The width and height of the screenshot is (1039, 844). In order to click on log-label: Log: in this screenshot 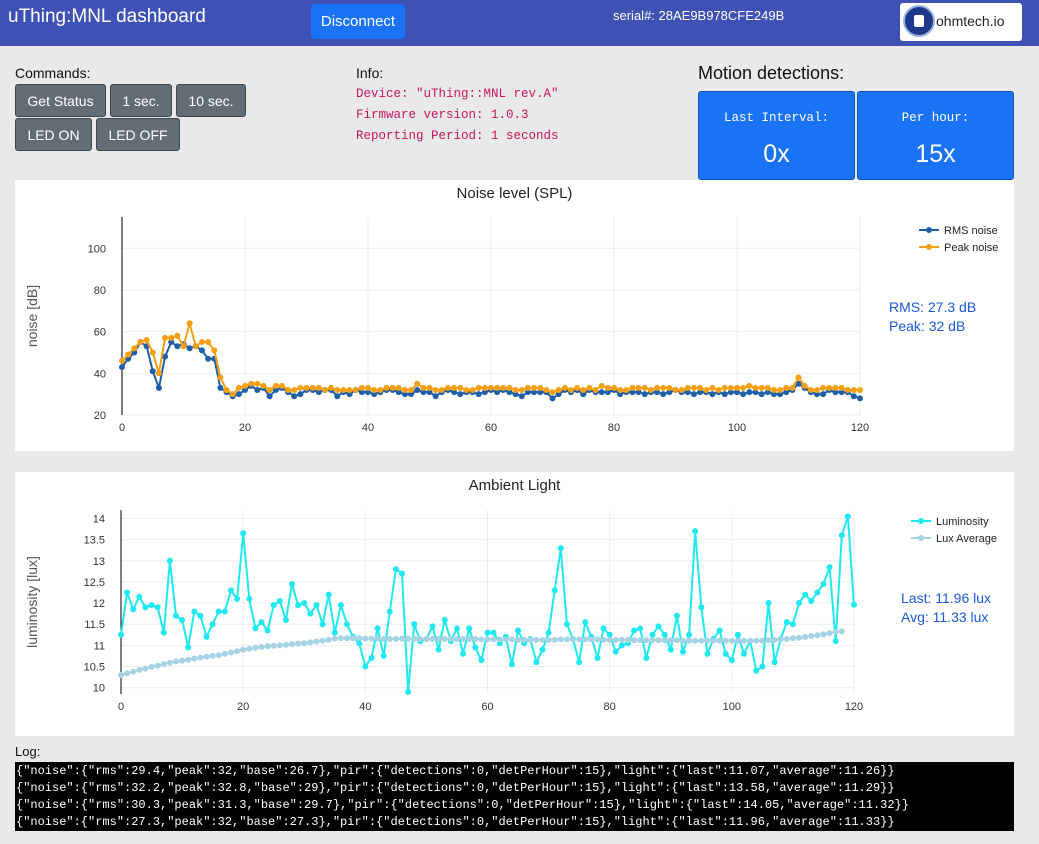, I will do `click(28, 751)`.